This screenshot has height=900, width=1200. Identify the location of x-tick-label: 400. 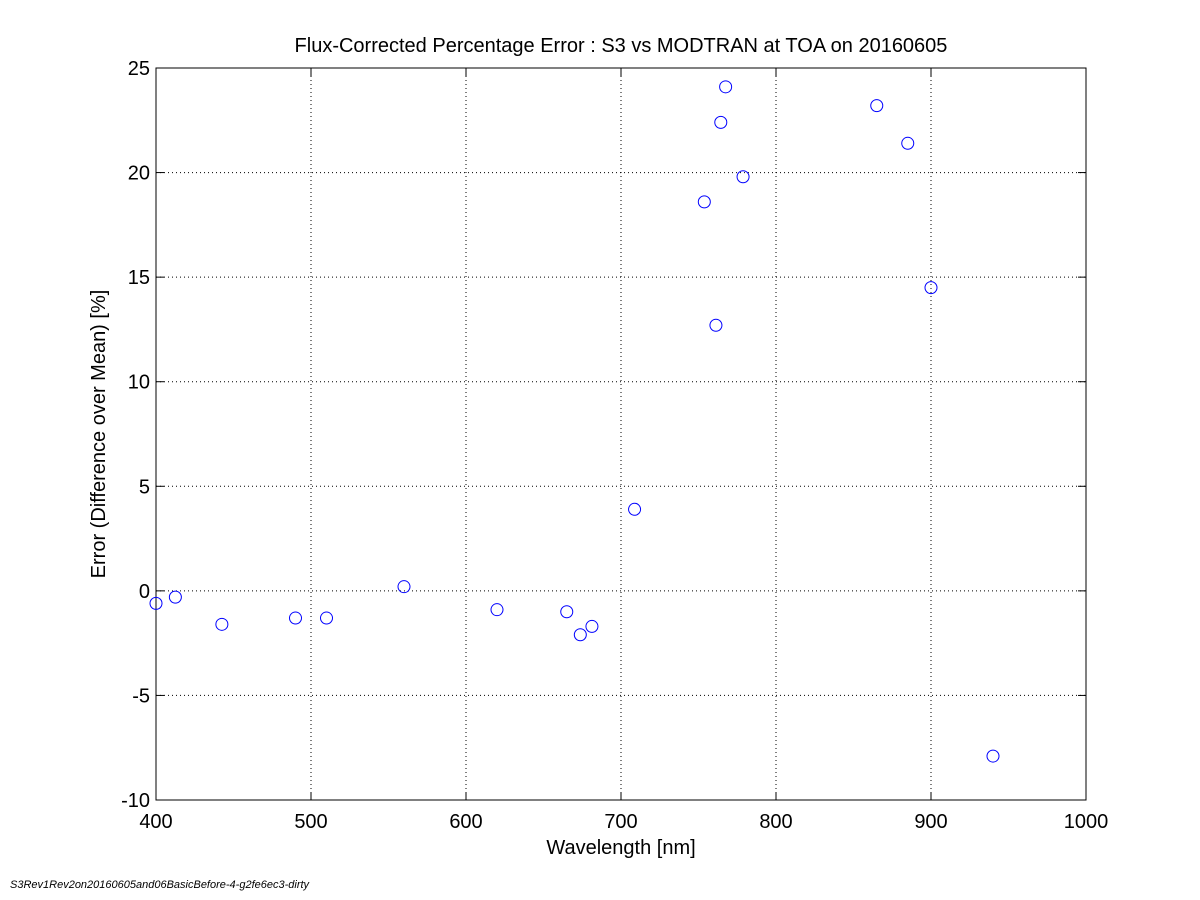
(155, 822).